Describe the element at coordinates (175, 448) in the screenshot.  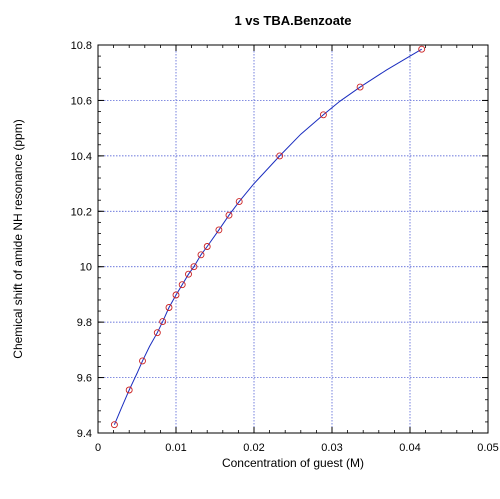
I see `x-tick-label: 0.01` at that location.